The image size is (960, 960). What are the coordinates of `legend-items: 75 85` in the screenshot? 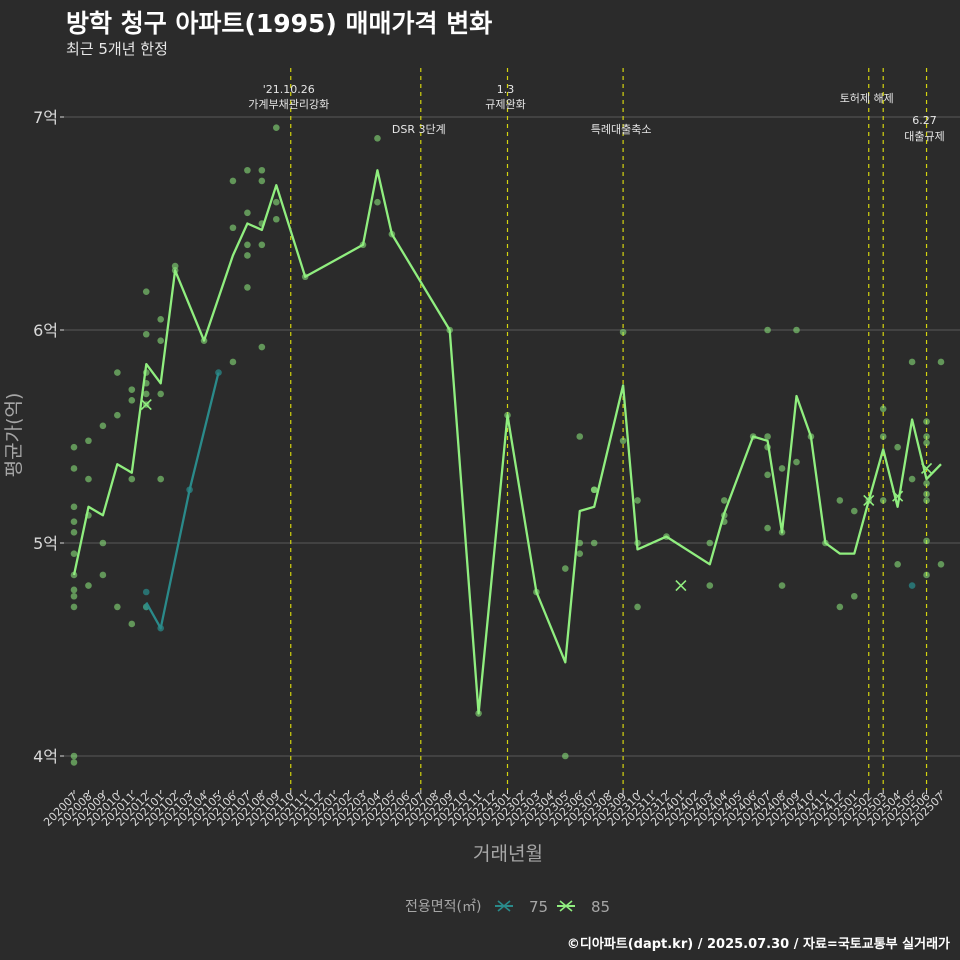 It's located at (552, 907).